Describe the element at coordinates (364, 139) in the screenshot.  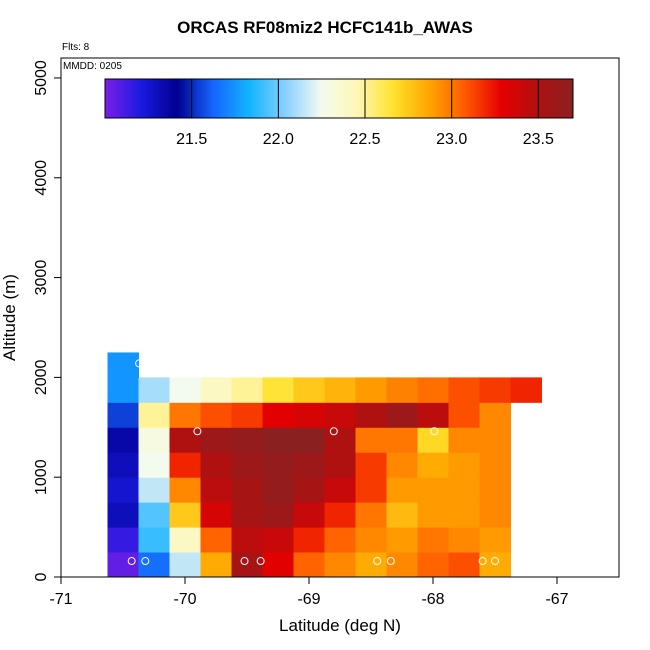
I see `colorbar-tick-label: 22.5` at that location.